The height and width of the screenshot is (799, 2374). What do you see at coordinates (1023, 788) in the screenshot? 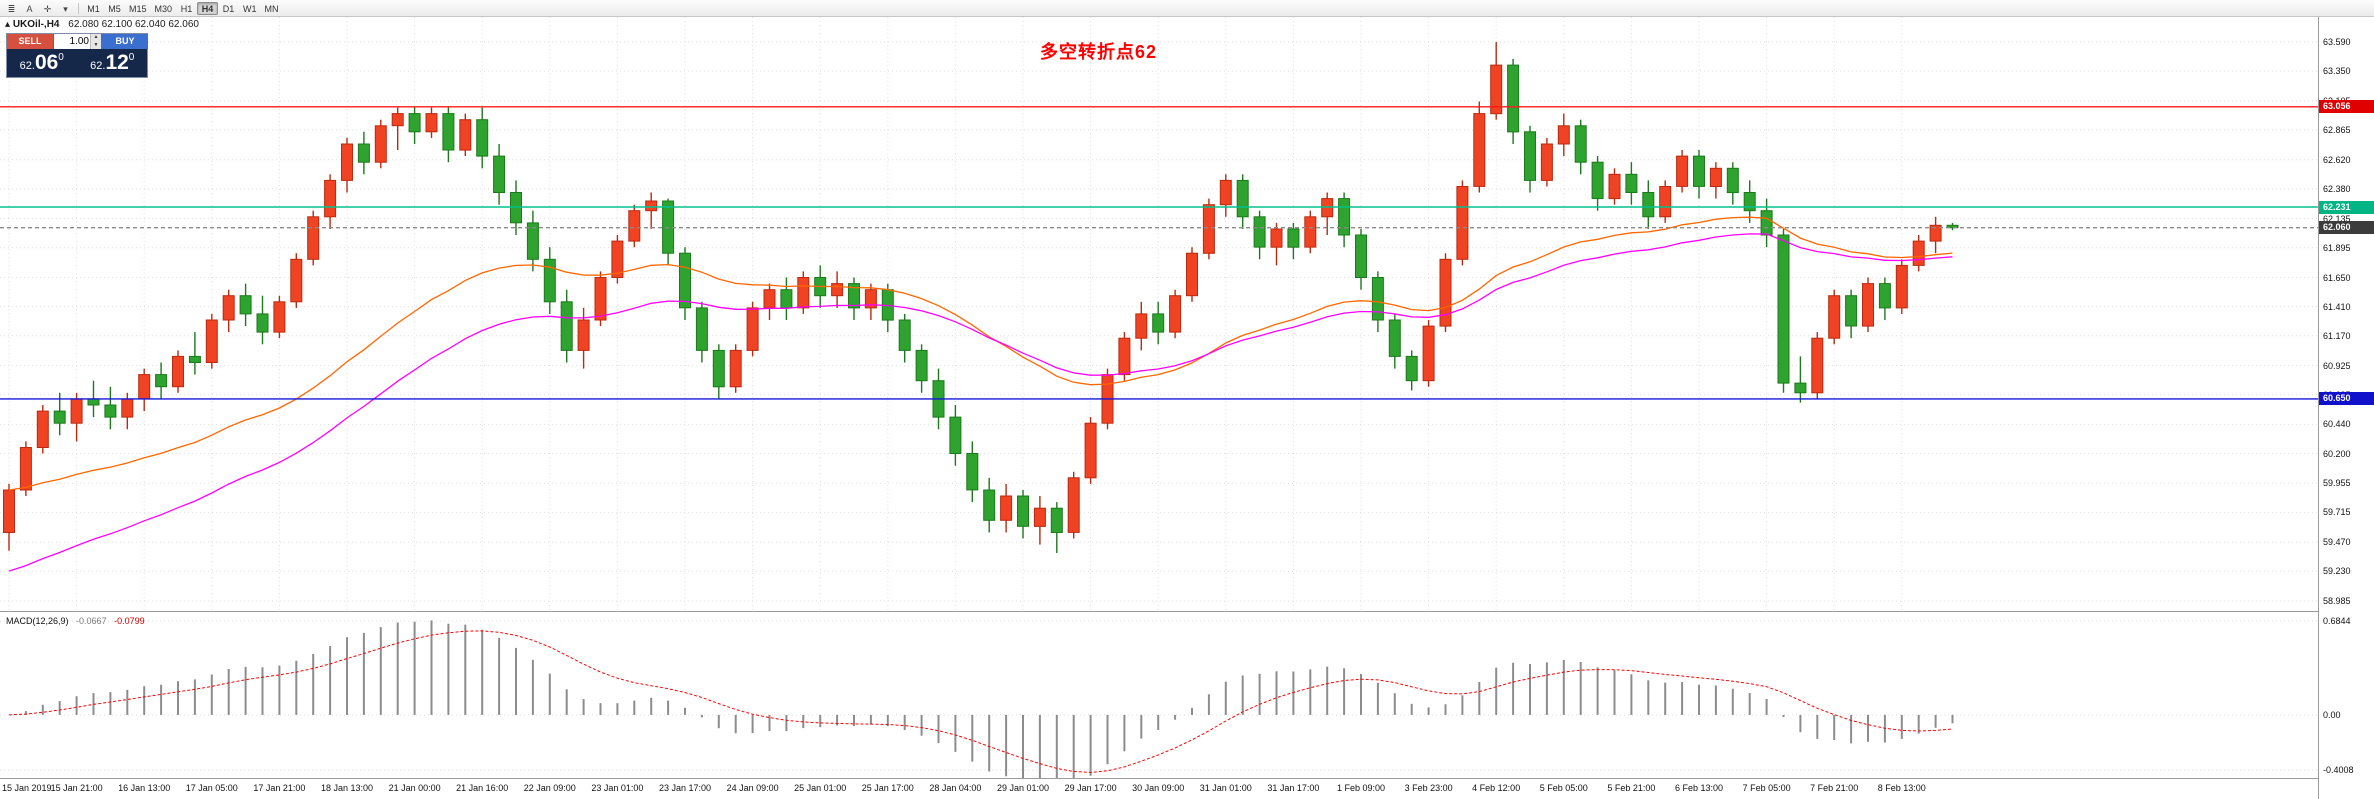
I see `time-label: 29 Jan 01:00` at bounding box center [1023, 788].